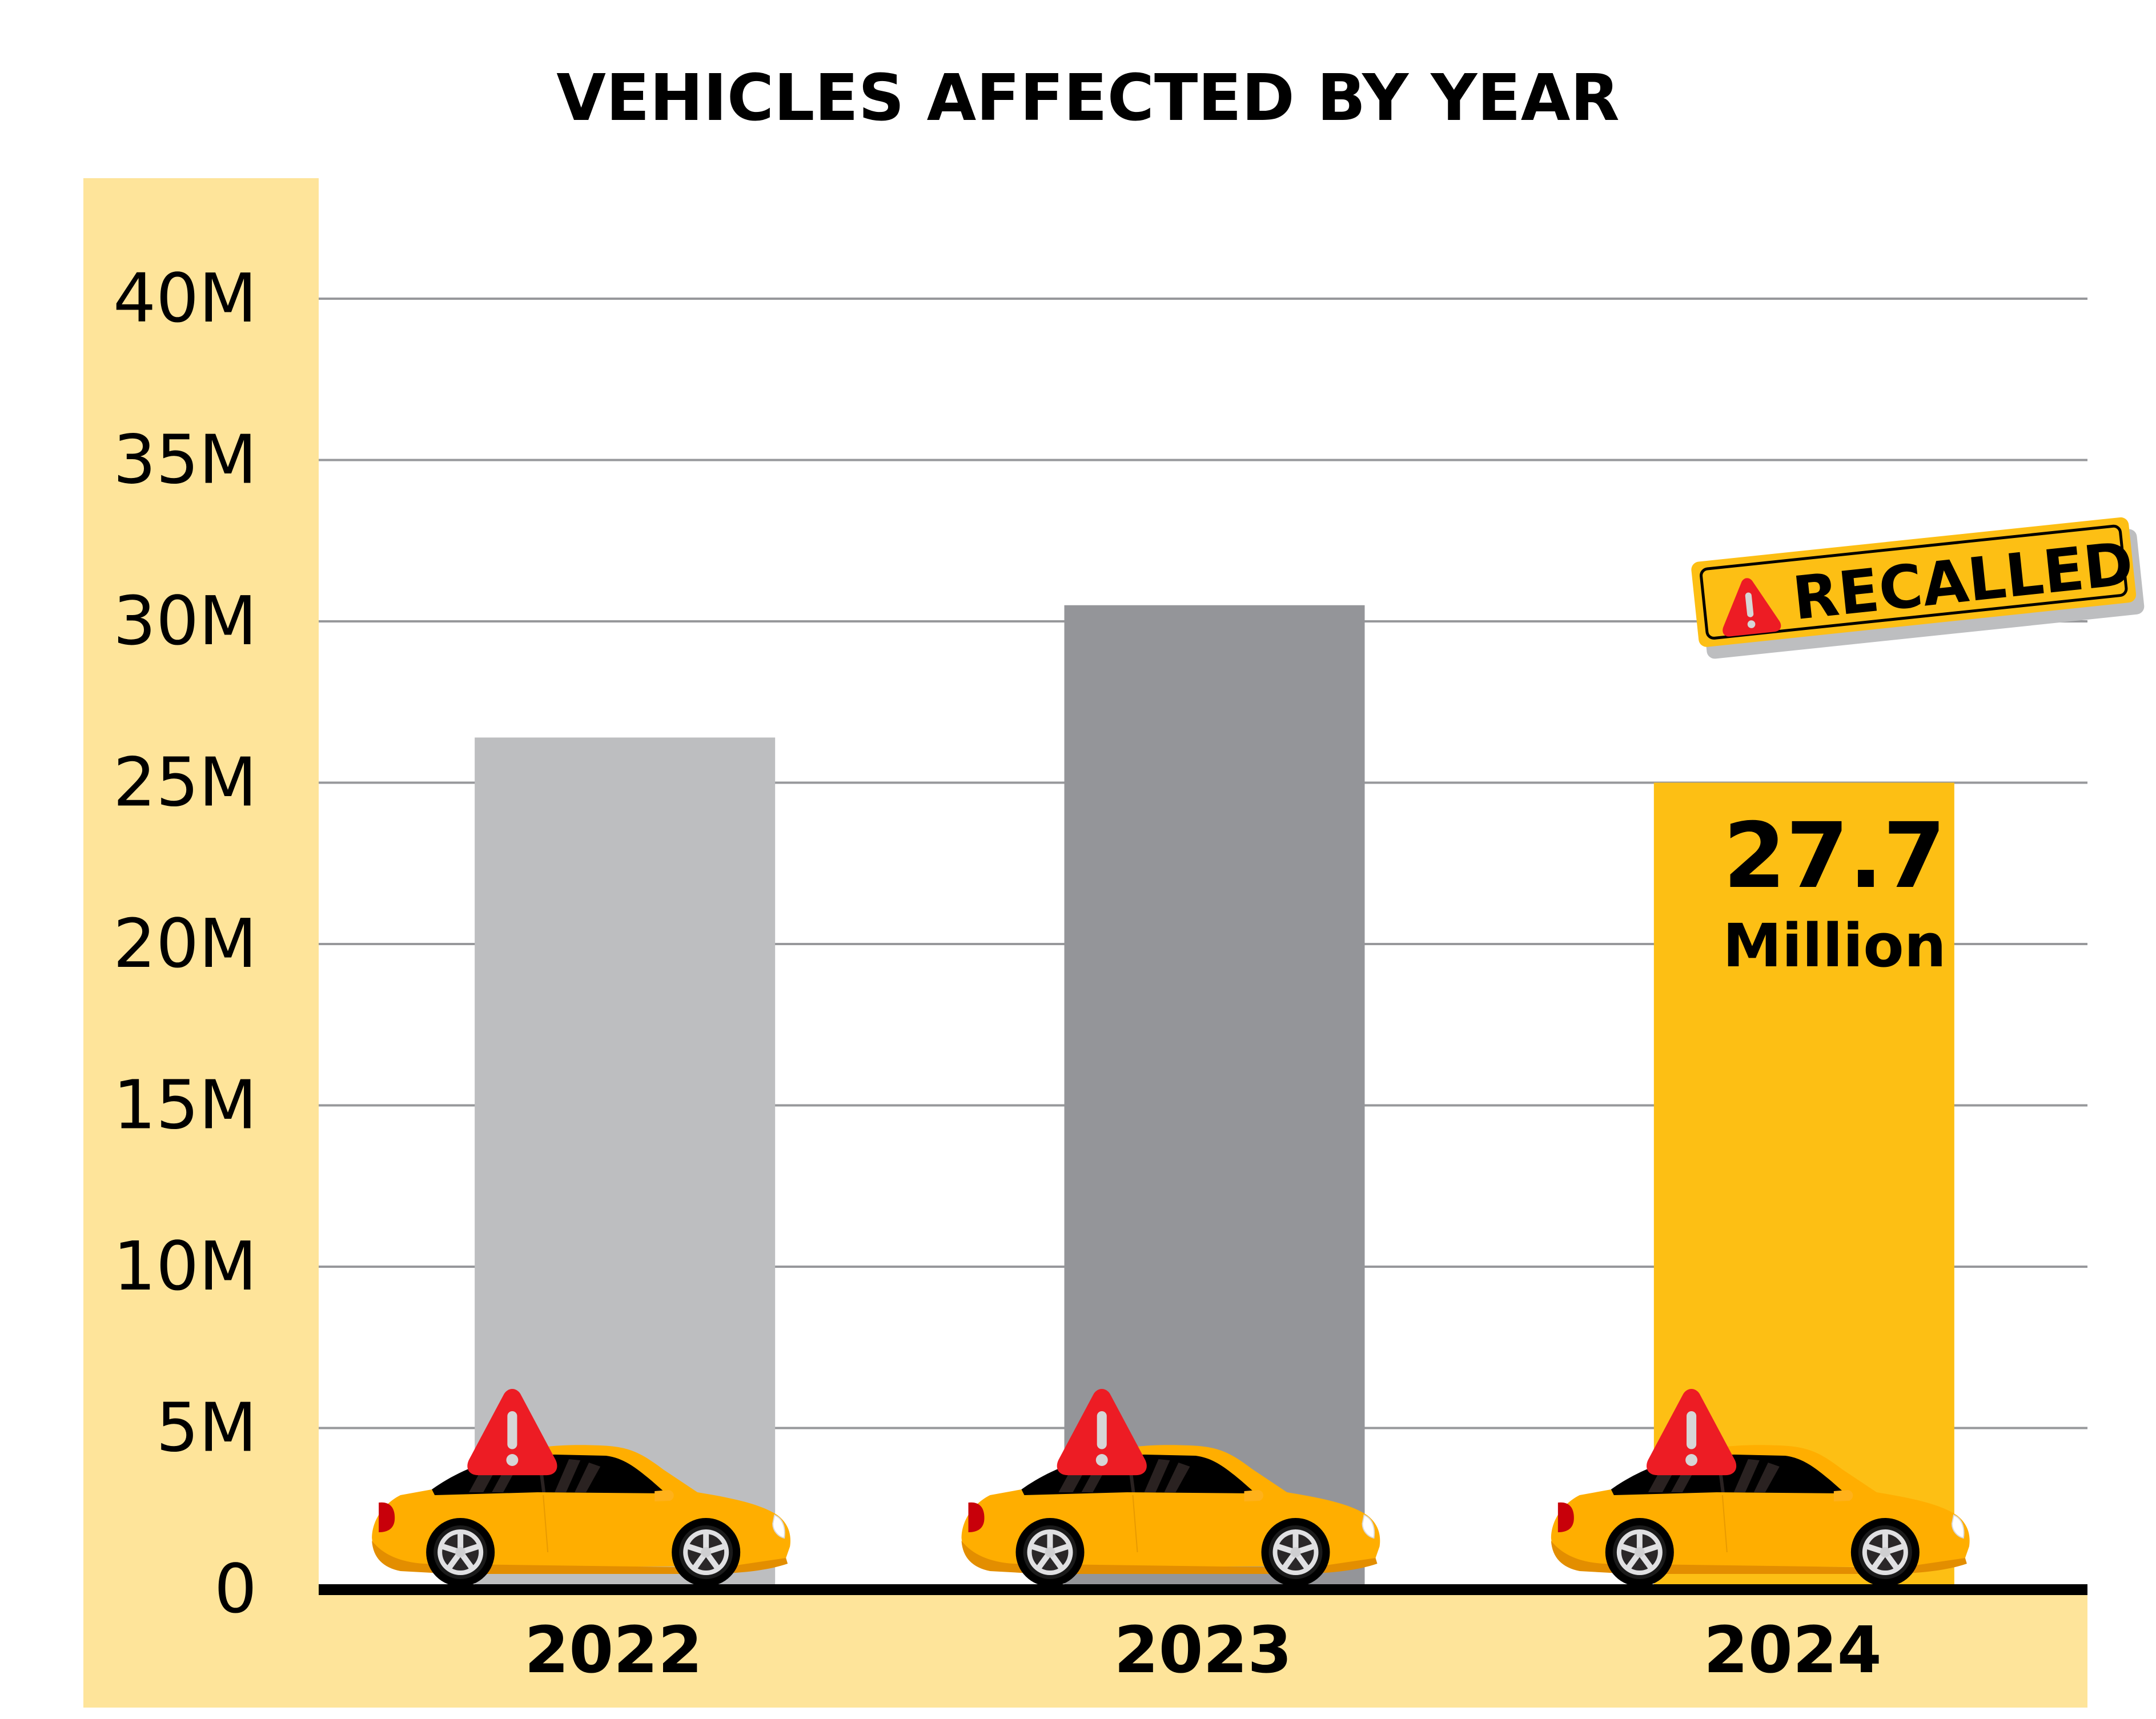 The image size is (2156, 1719). I want to click on y-axis-ticks: 0 5M 10M 15M 20M 25M 30M 35M 40M, so click(185, 943).